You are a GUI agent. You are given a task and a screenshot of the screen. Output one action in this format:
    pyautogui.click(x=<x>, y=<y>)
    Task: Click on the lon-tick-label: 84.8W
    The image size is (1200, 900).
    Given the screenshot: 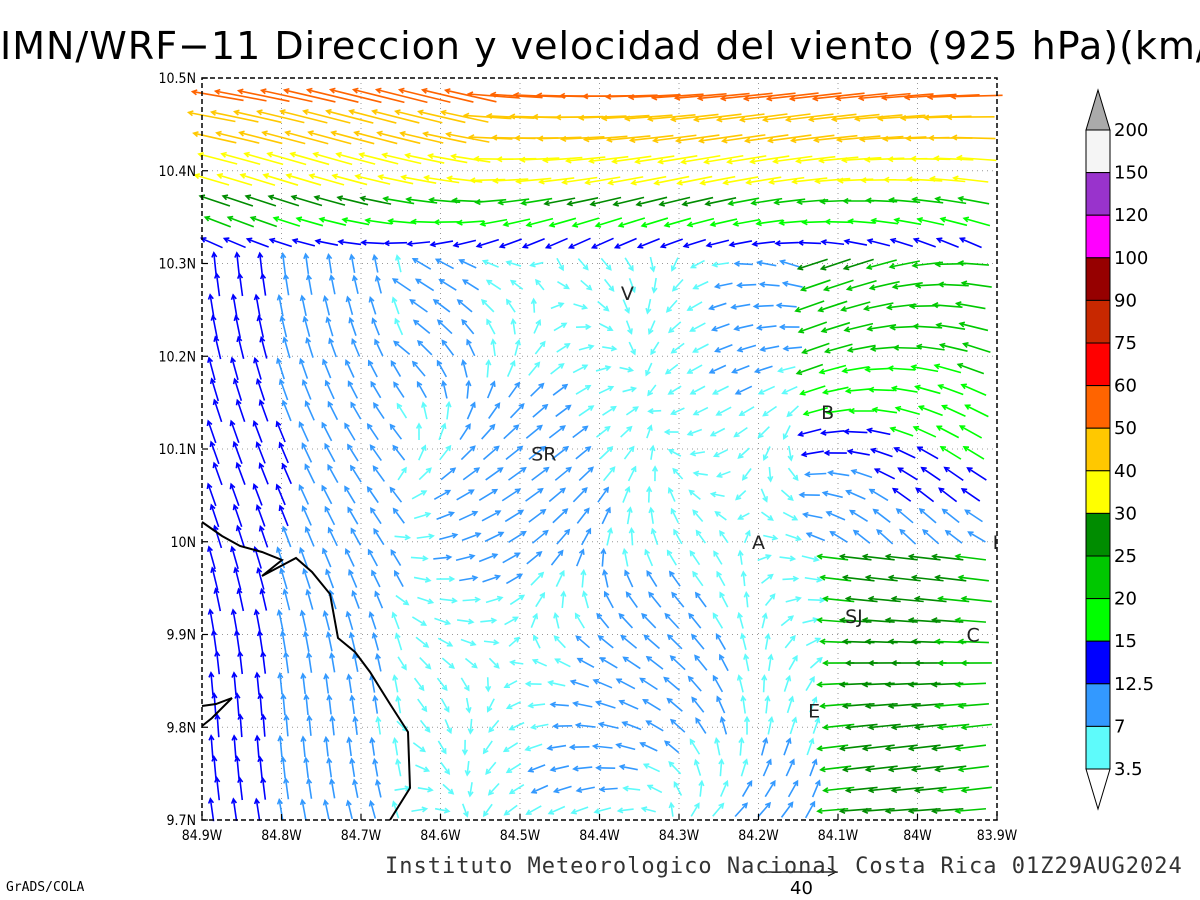 What is the action you would take?
    pyautogui.click(x=281, y=836)
    